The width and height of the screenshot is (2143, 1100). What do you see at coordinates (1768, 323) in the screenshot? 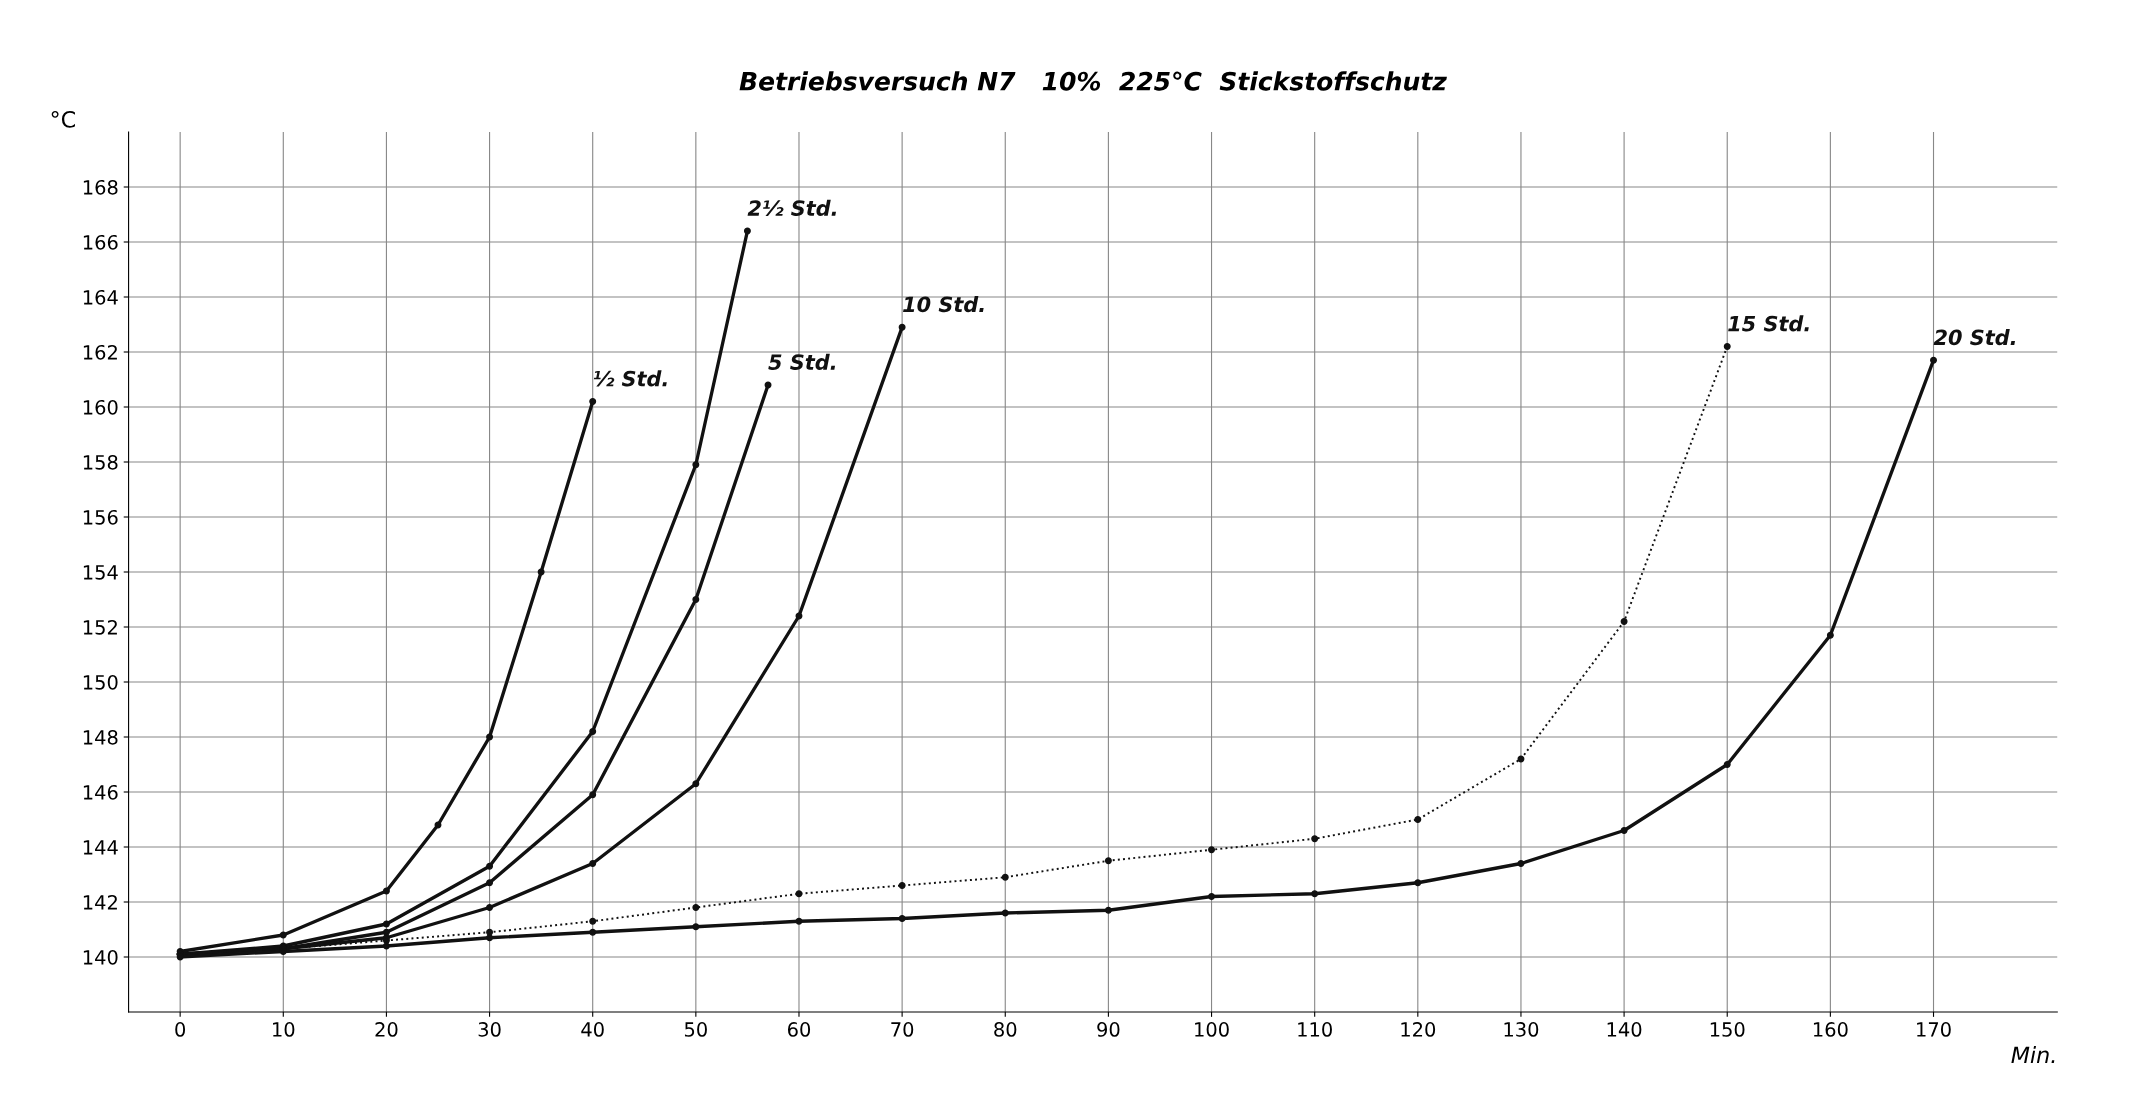
I see `series-label: 15 Std.` at bounding box center [1768, 323].